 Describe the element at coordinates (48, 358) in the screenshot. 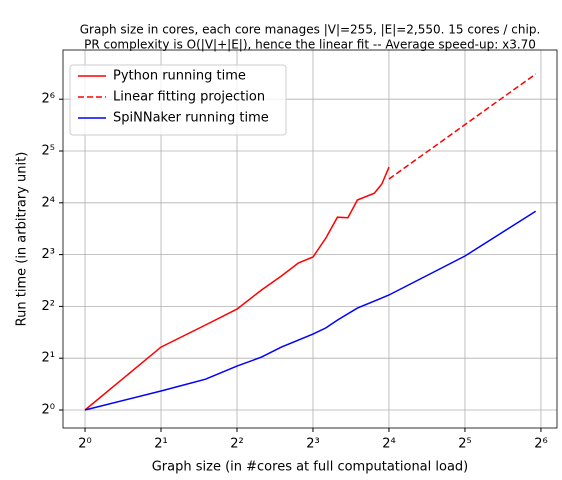

I see `y-tick-label: 2¹` at that location.